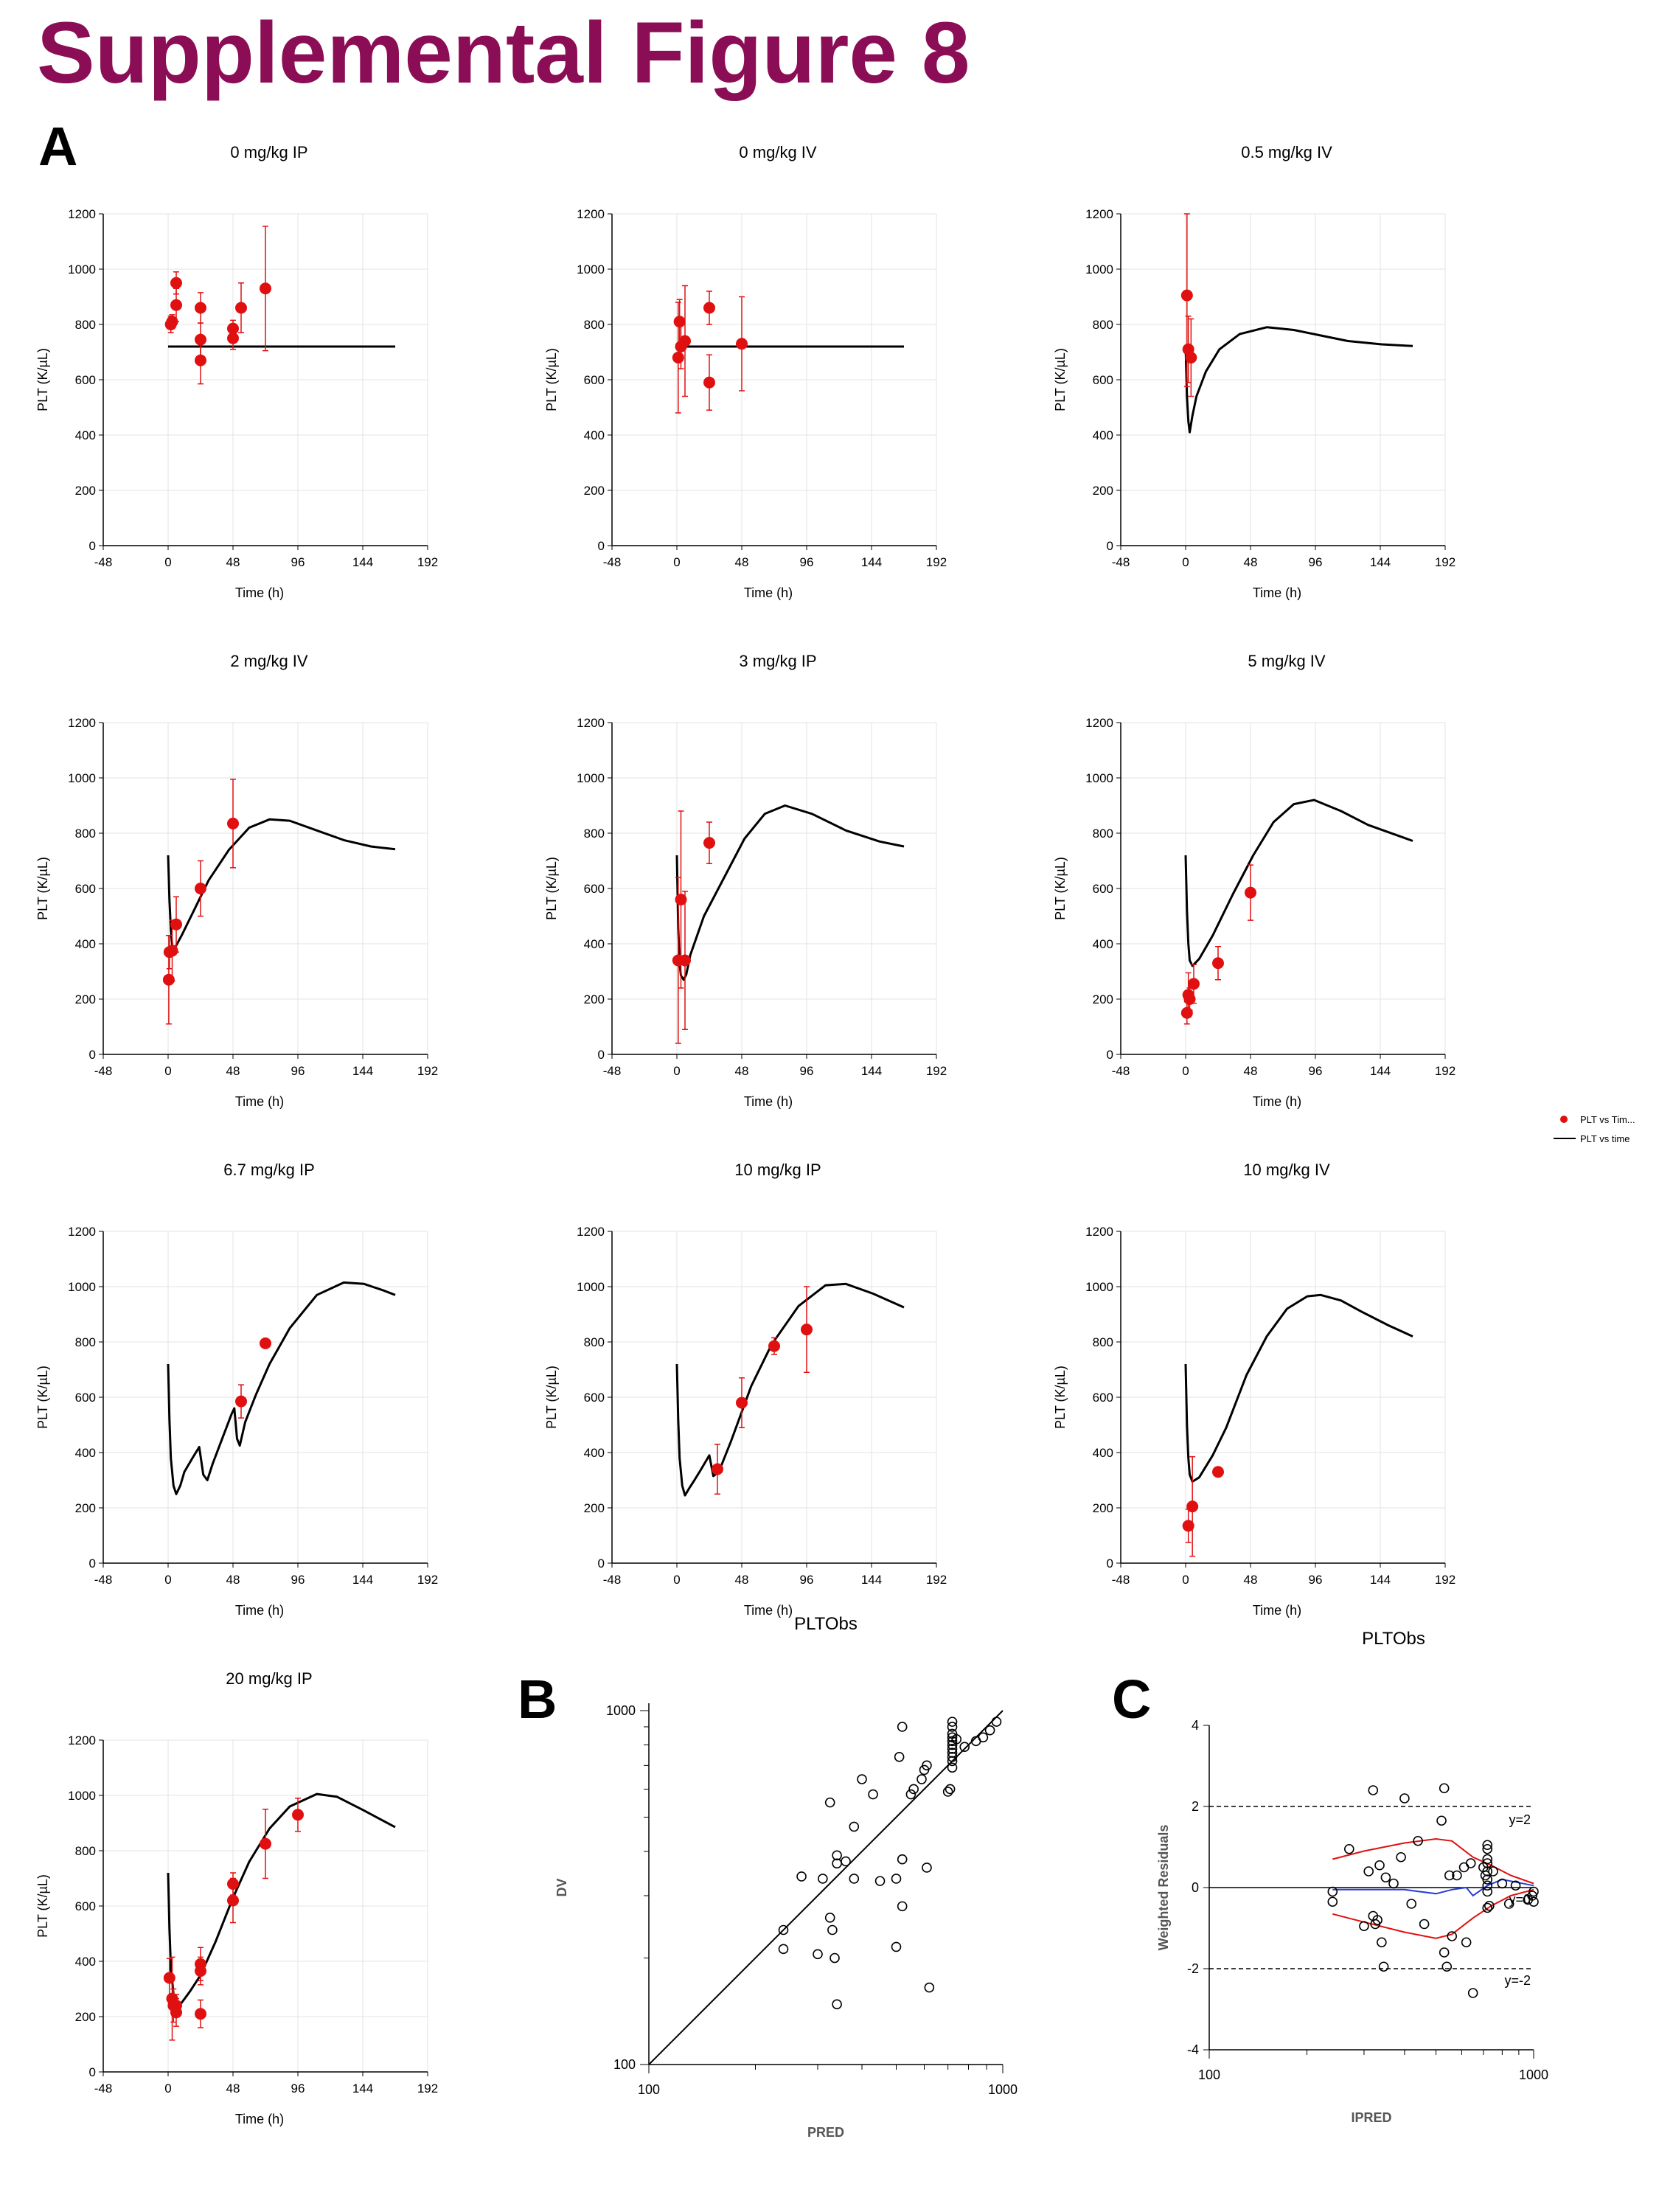  I want to click on plot-title: 6.7 mg/kg IP, so click(269, 1170).